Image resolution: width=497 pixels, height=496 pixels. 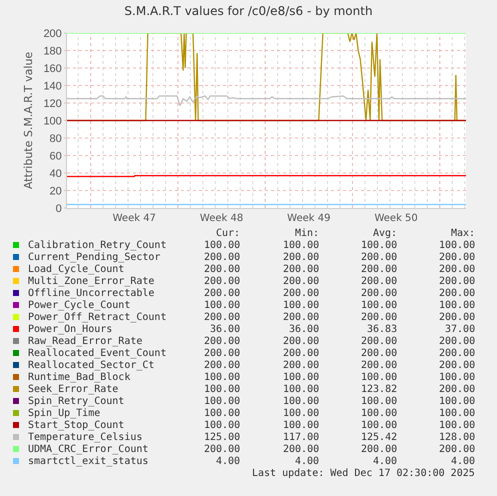 What do you see at coordinates (76, 401) in the screenshot?
I see `legend-label: Spin_Retry_Count` at bounding box center [76, 401].